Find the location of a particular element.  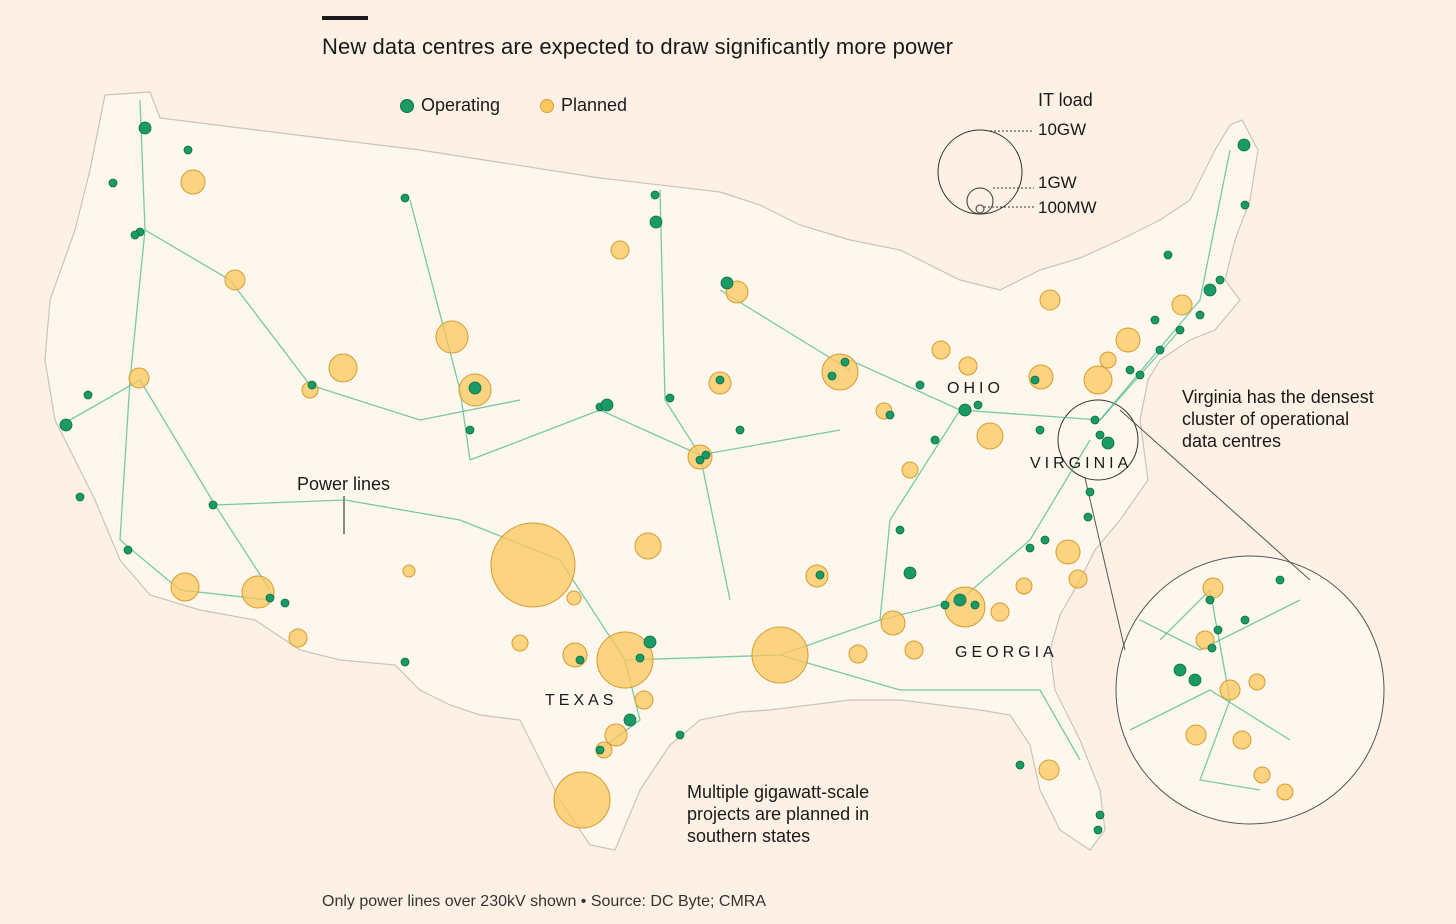

annotation-south-line: Multiple gigawatt-scale is located at coordinates (778, 792).